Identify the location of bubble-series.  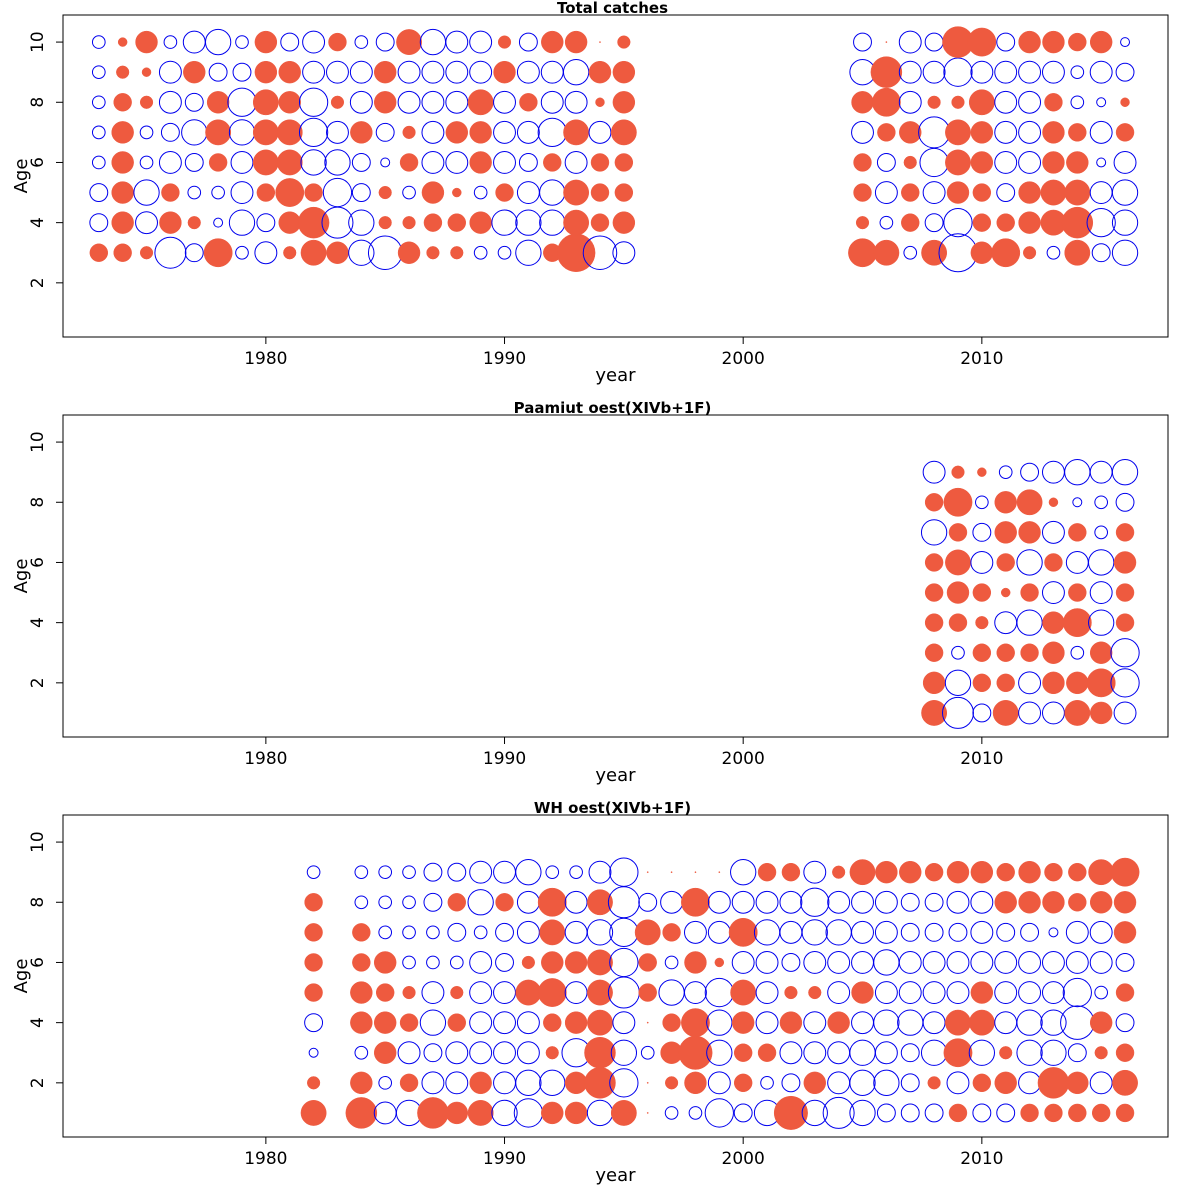
(1030, 594).